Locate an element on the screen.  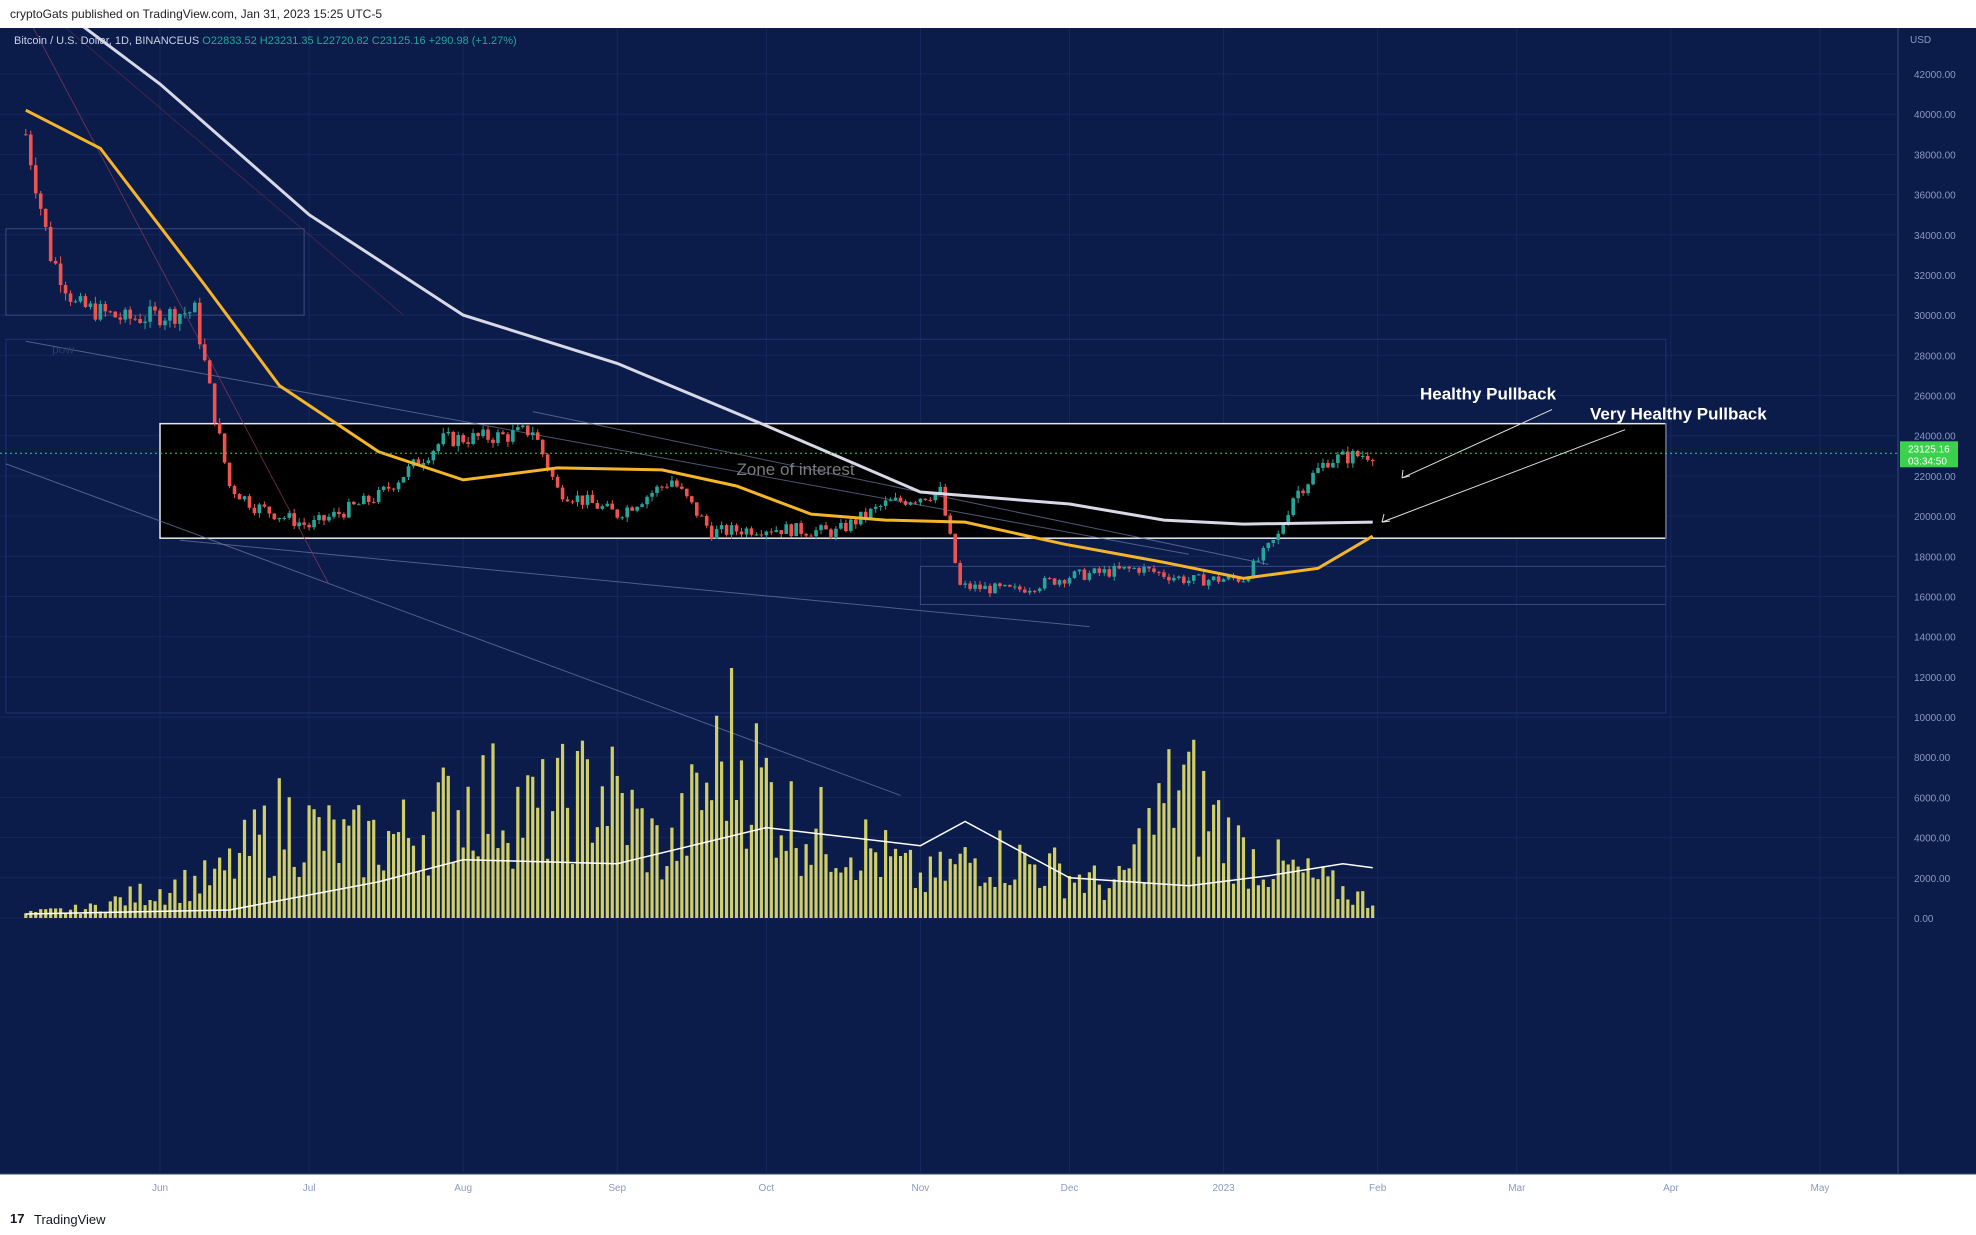
trend-line is located at coordinates (453, 629).